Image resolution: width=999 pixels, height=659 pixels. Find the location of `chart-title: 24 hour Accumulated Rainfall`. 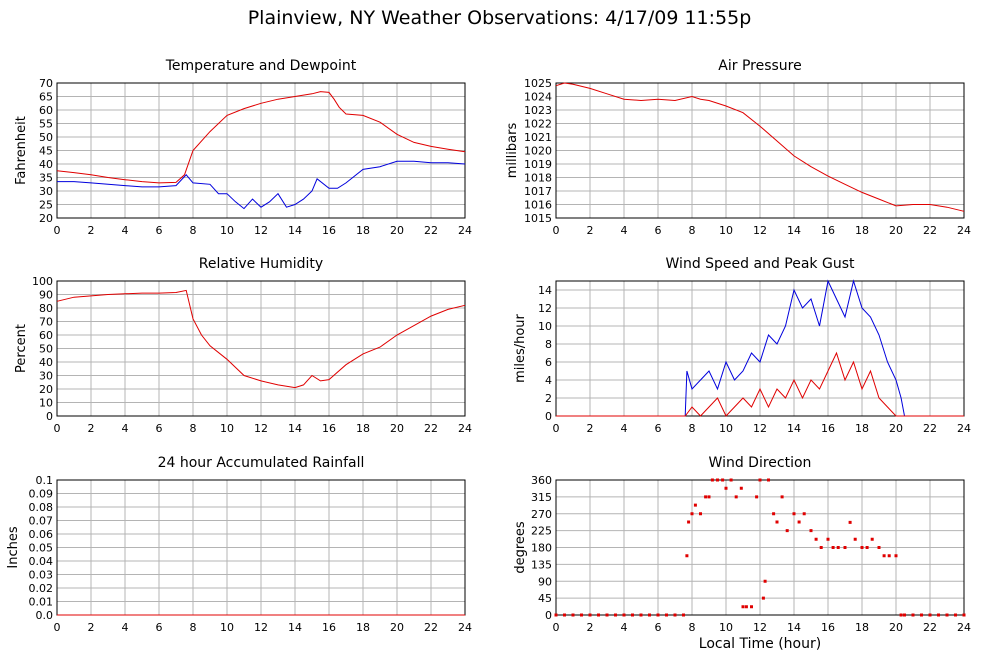

chart-title: 24 hour Accumulated Rainfall is located at coordinates (261, 463).